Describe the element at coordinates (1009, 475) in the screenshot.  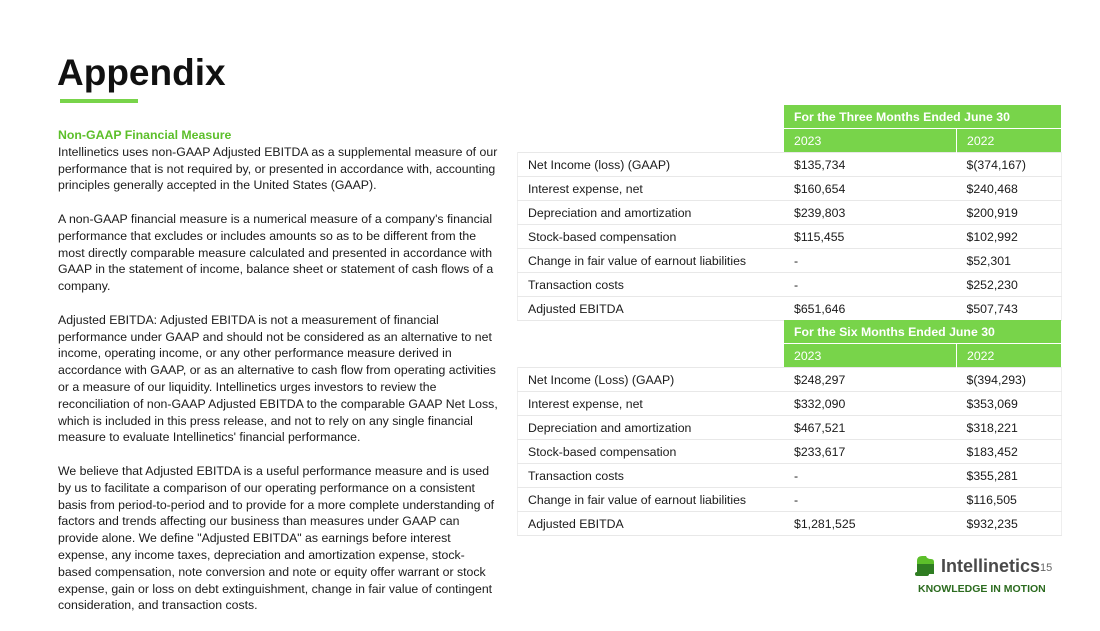
I see `value-cell: $355,281` at that location.